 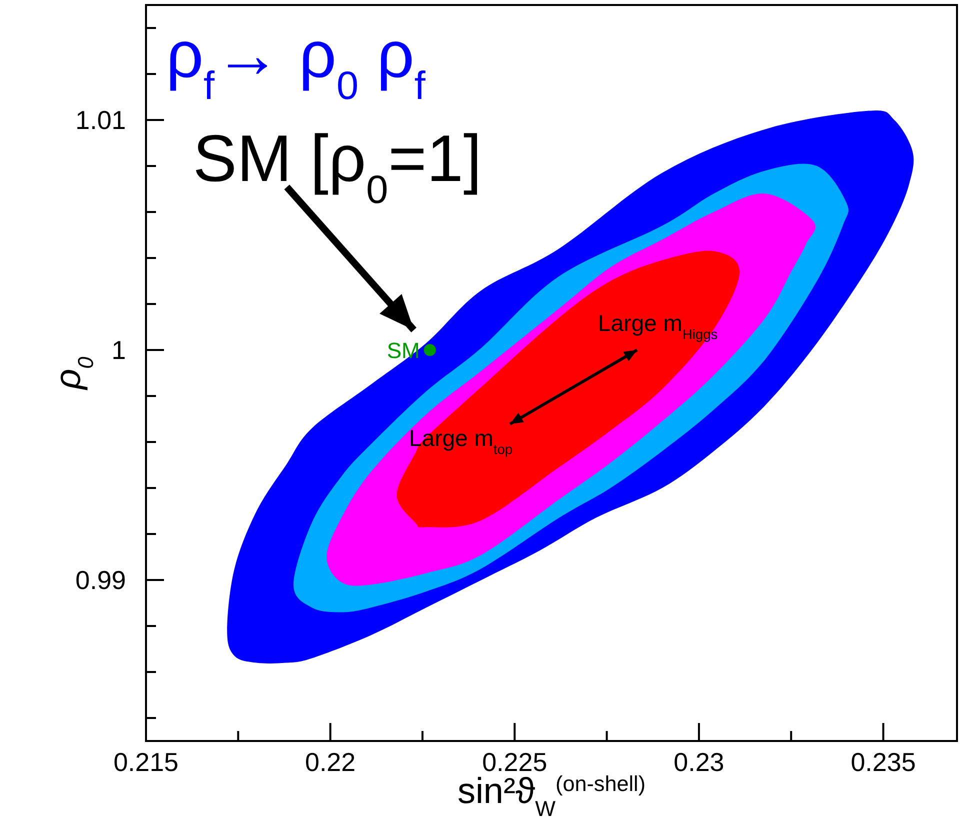 I want to click on x-tick-label: 0.225, so click(x=515, y=762).